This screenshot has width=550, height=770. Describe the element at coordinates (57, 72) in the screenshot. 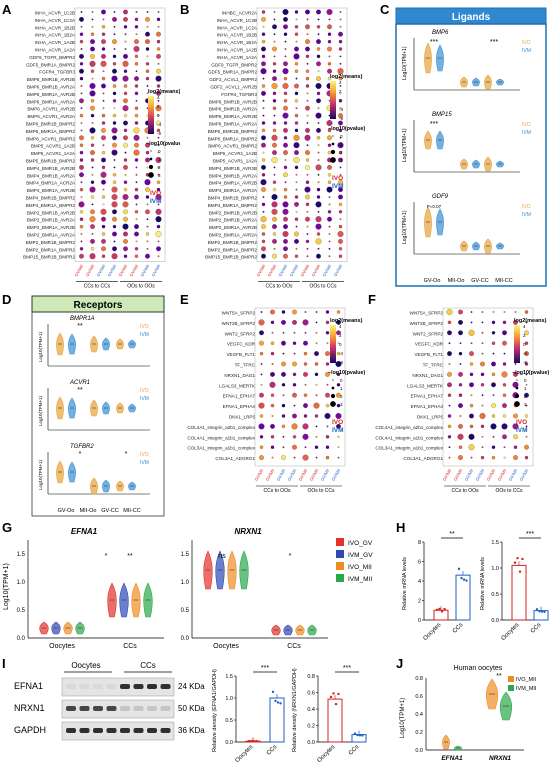

I see `row-label: FGFR4_TGFBR3` at that location.